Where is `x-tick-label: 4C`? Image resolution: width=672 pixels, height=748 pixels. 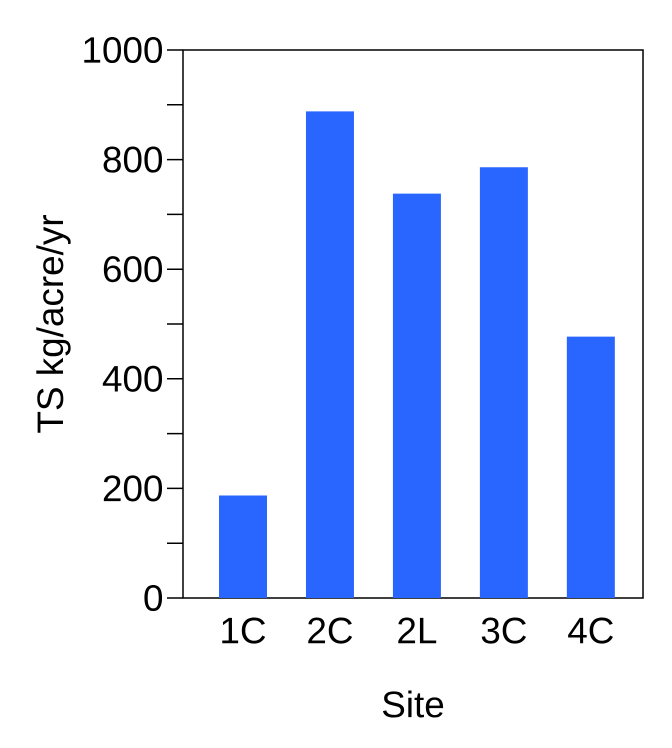 x-tick-label: 4C is located at coordinates (590, 631).